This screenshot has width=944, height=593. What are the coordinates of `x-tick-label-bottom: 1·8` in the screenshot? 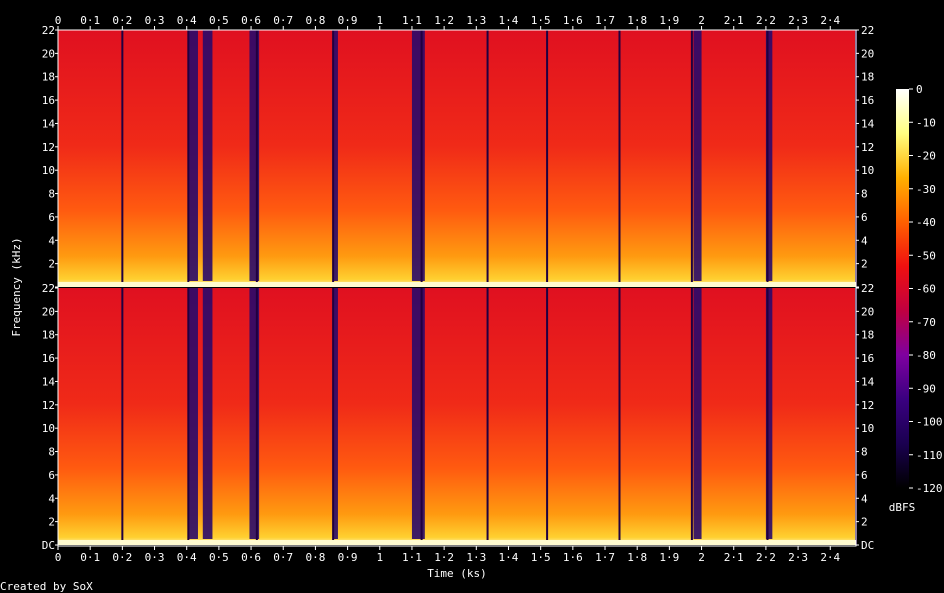 It's located at (637, 557).